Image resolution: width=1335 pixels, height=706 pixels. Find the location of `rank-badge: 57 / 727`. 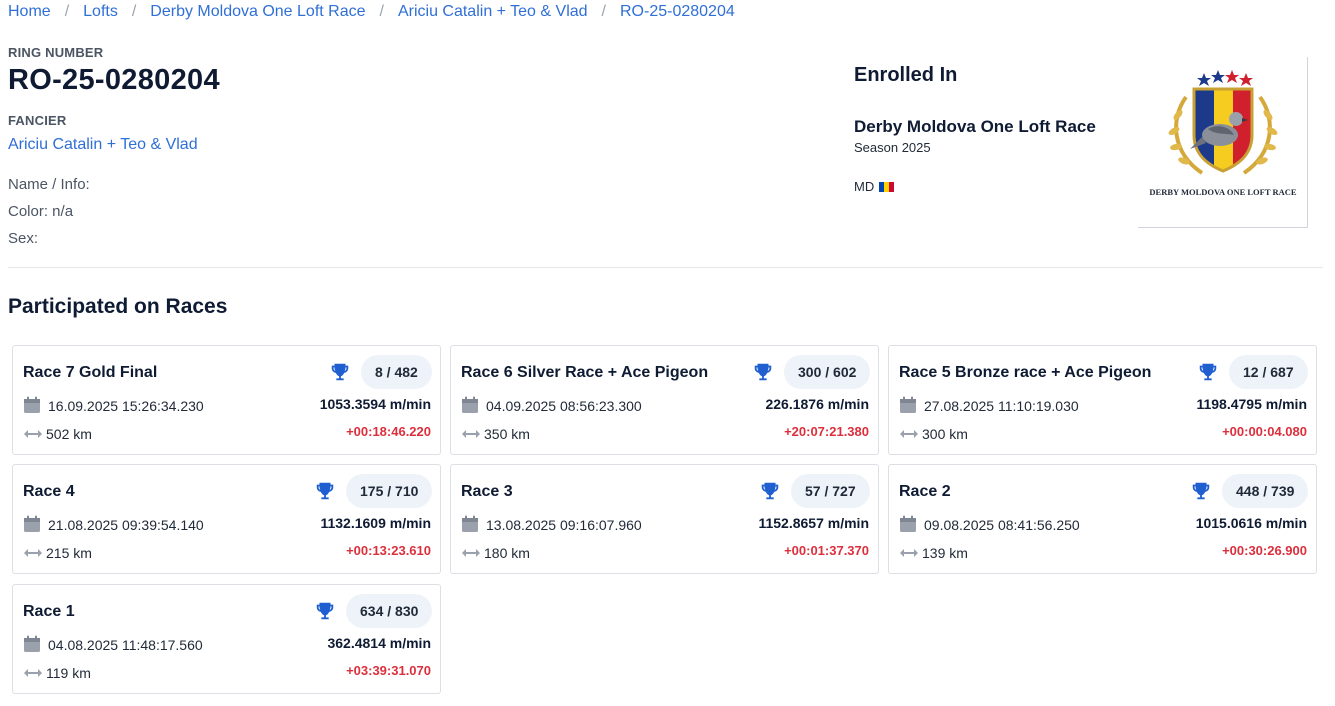

rank-badge: 57 / 727 is located at coordinates (830, 491).